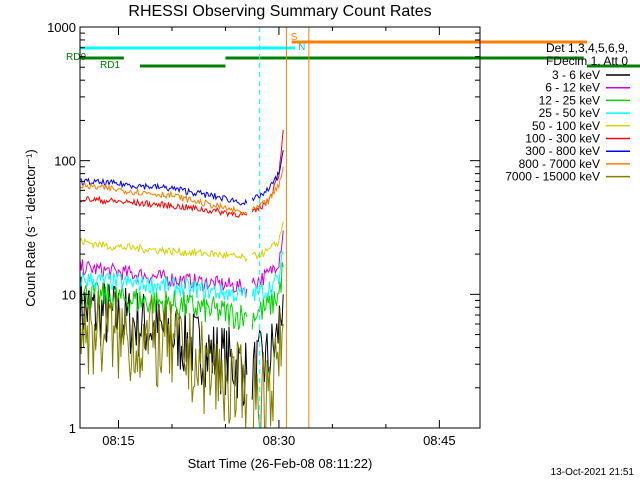 The width and height of the screenshot is (640, 480). What do you see at coordinates (301, 47) in the screenshot?
I see `annotation-n: N` at bounding box center [301, 47].